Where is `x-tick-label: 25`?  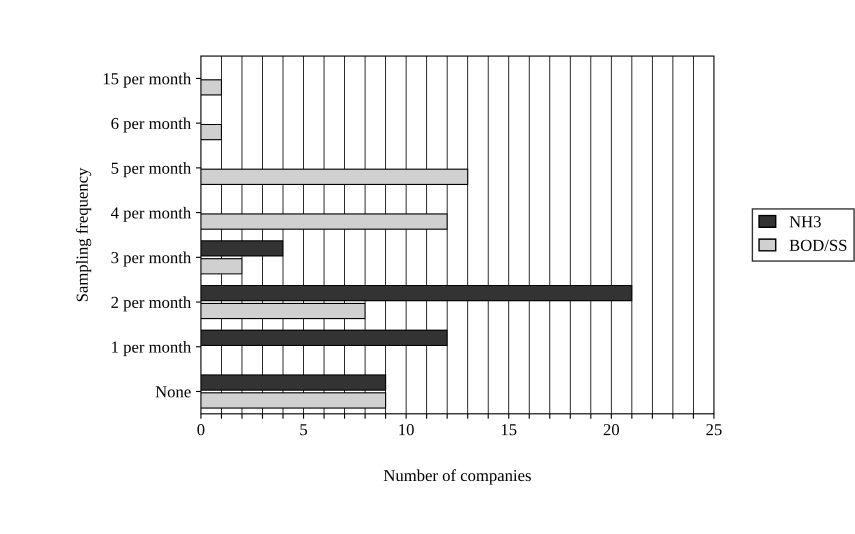
x-tick-label: 25 is located at coordinates (714, 430).